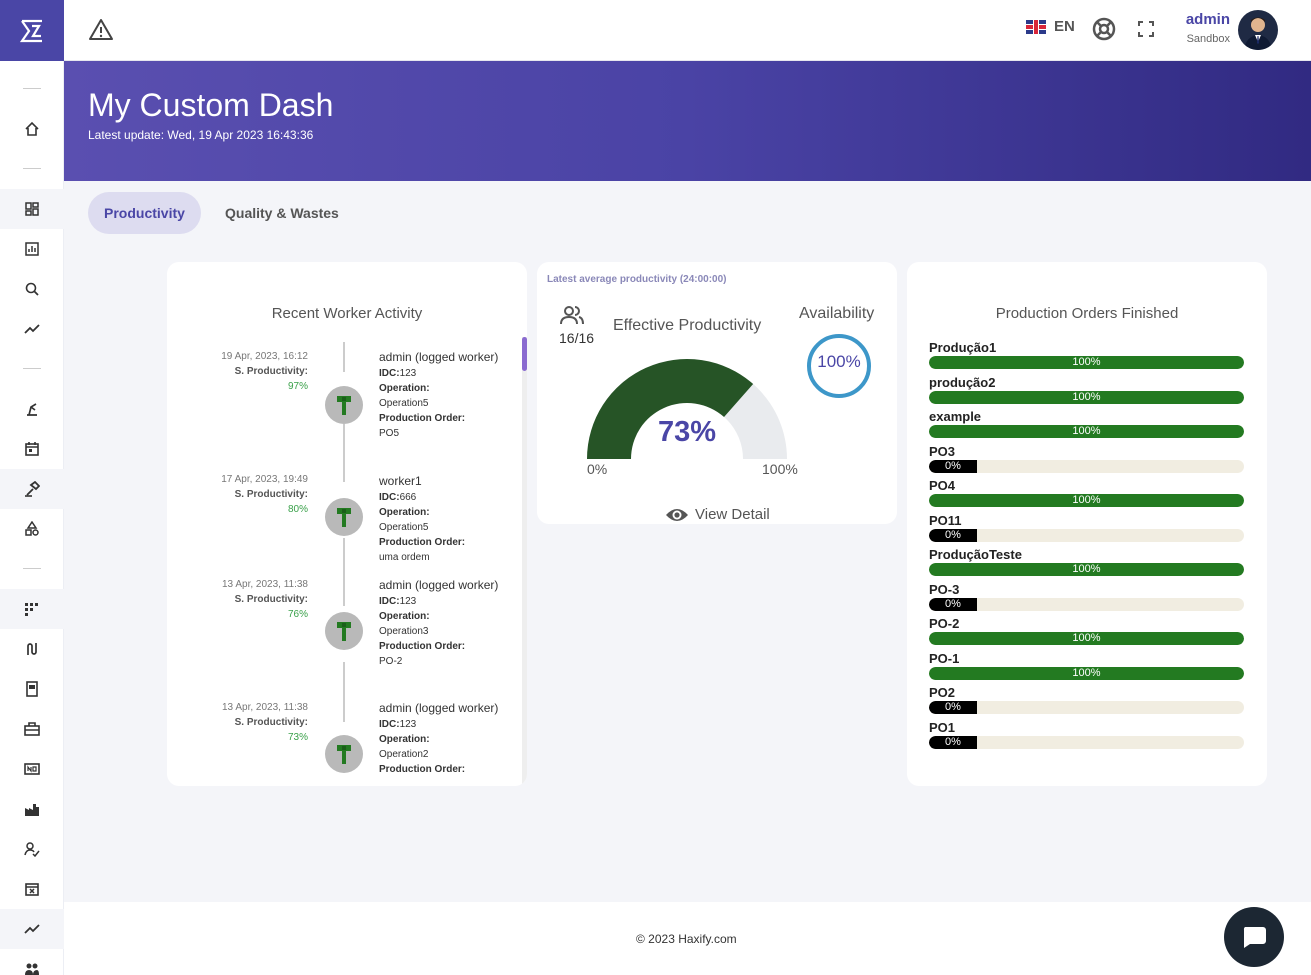 The image size is (1311, 975). I want to click on production-order-name: PO-3, so click(944, 589).